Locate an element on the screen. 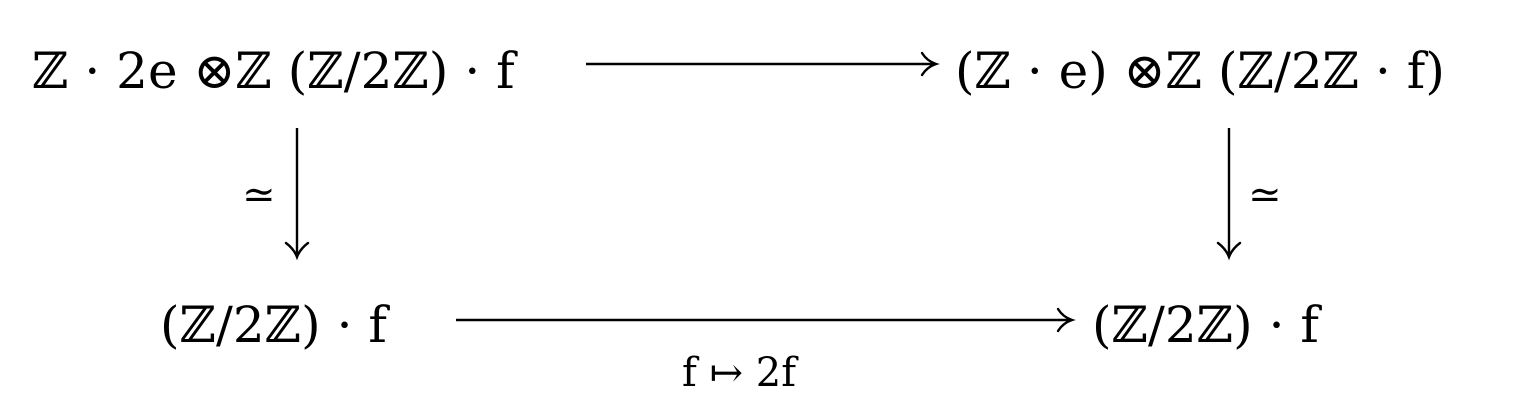  right-vertical-arrow is located at coordinates (1229, 194).